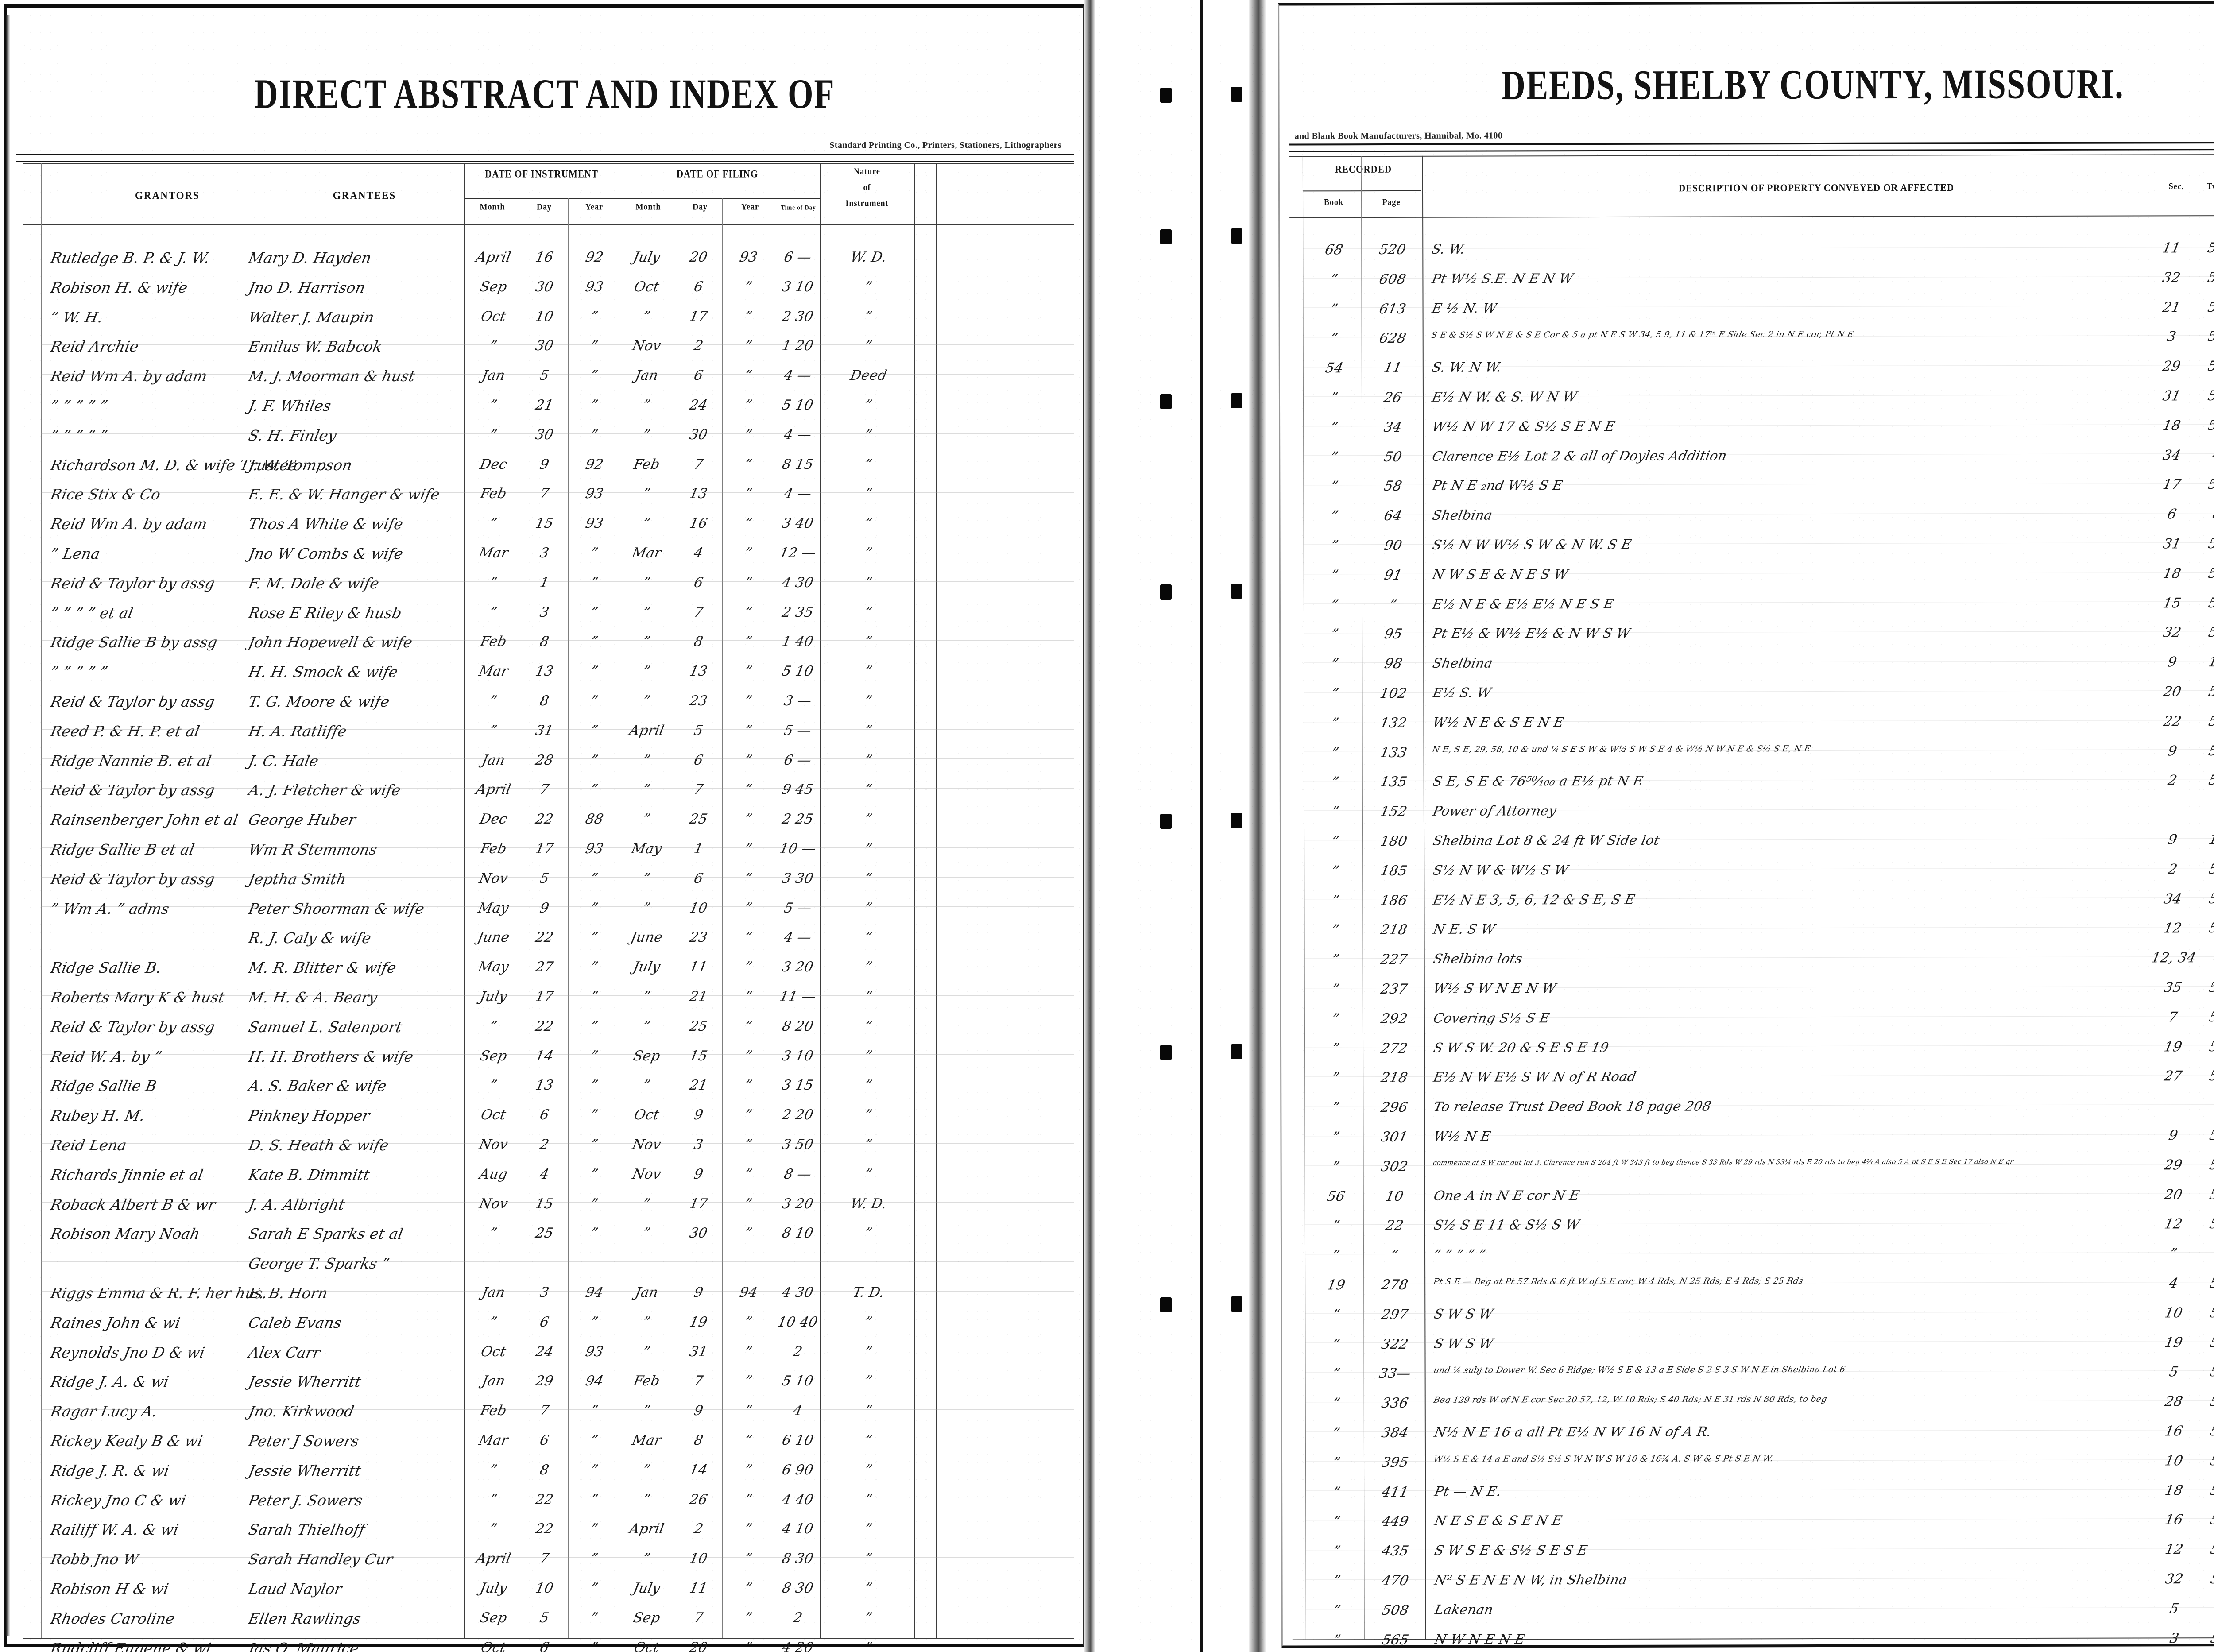 The image size is (2214, 1652). I want to click on grantee-name: E. E. & W. Hanger & wife, so click(344, 494).